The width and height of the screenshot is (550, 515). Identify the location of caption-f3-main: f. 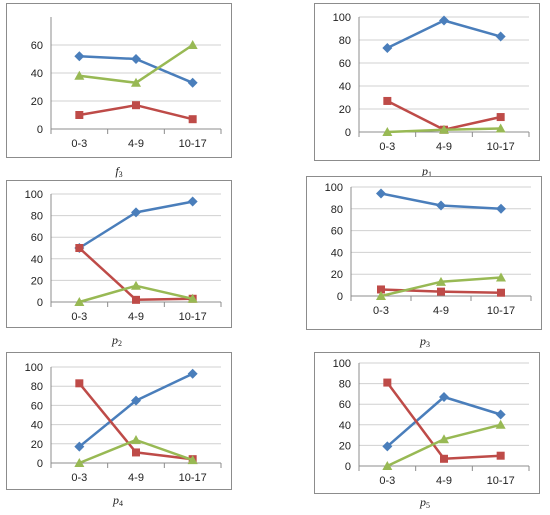
(117, 171).